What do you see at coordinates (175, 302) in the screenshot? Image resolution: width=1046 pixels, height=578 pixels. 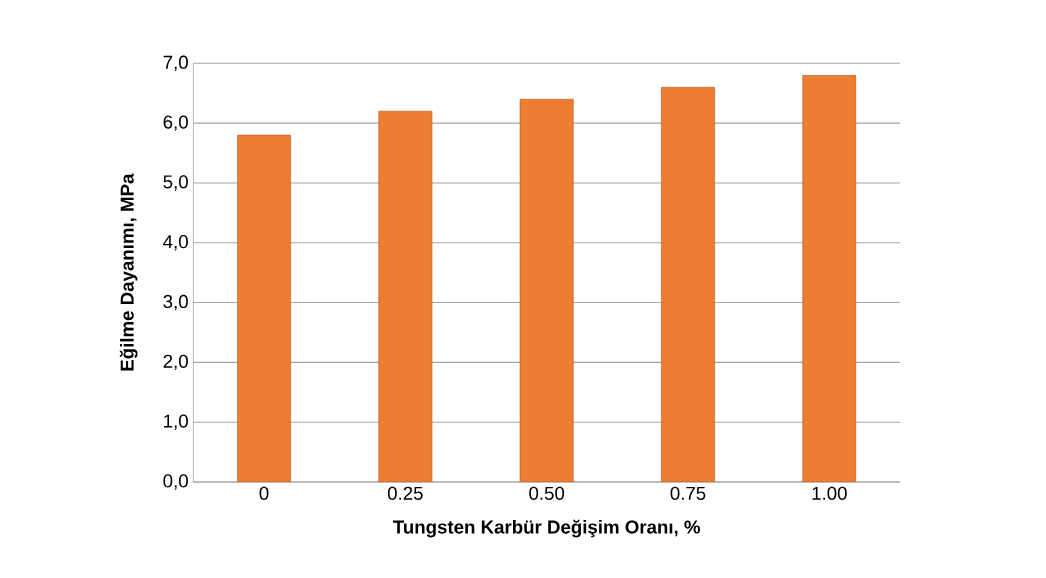 I see `y-tick-label: 3,0` at bounding box center [175, 302].